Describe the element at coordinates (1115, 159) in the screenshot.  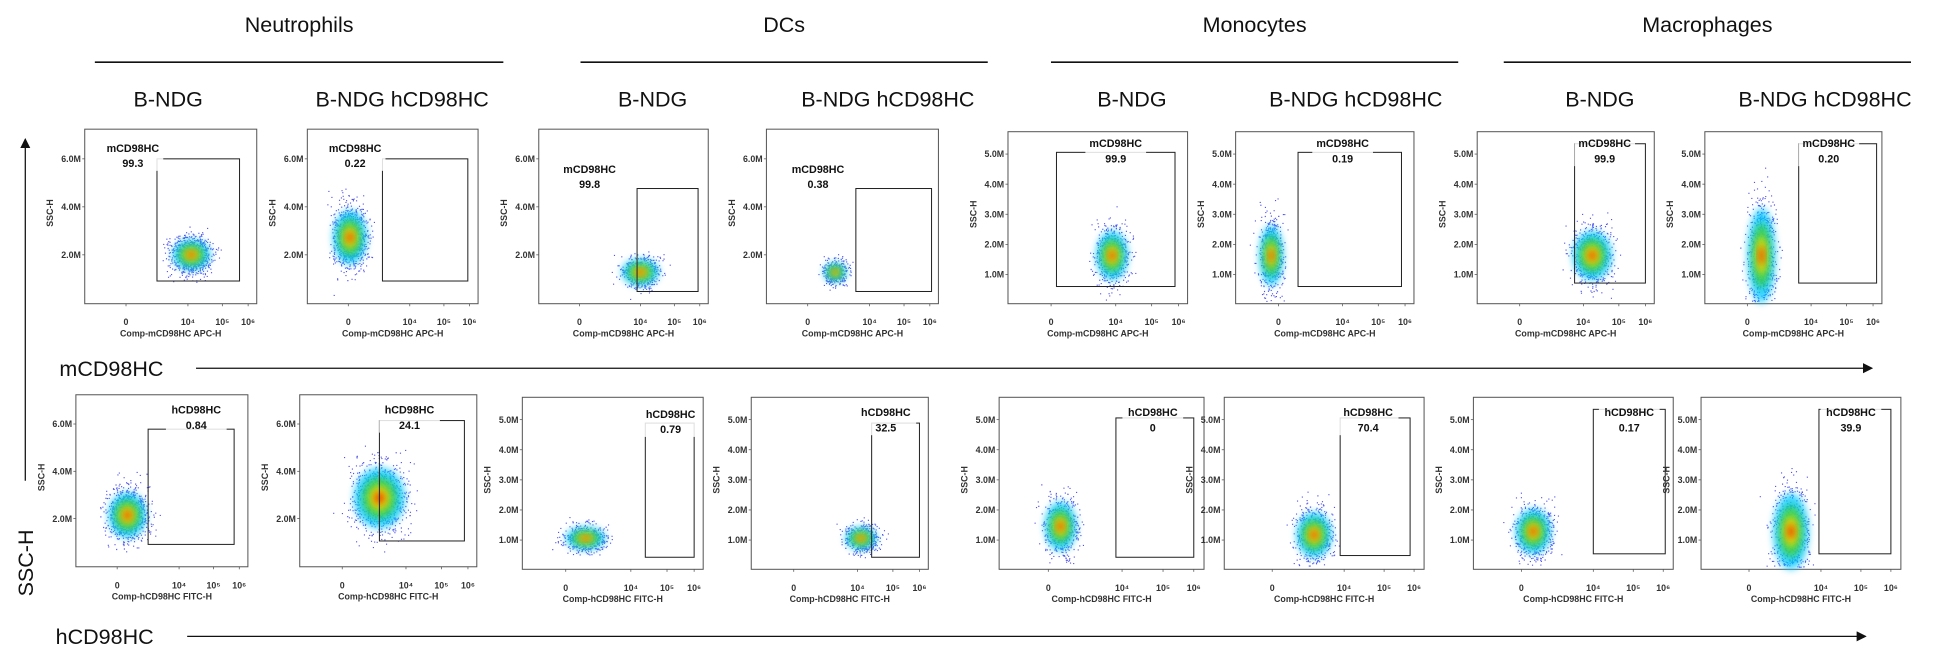
I see `gate-percent: 99.9` at that location.